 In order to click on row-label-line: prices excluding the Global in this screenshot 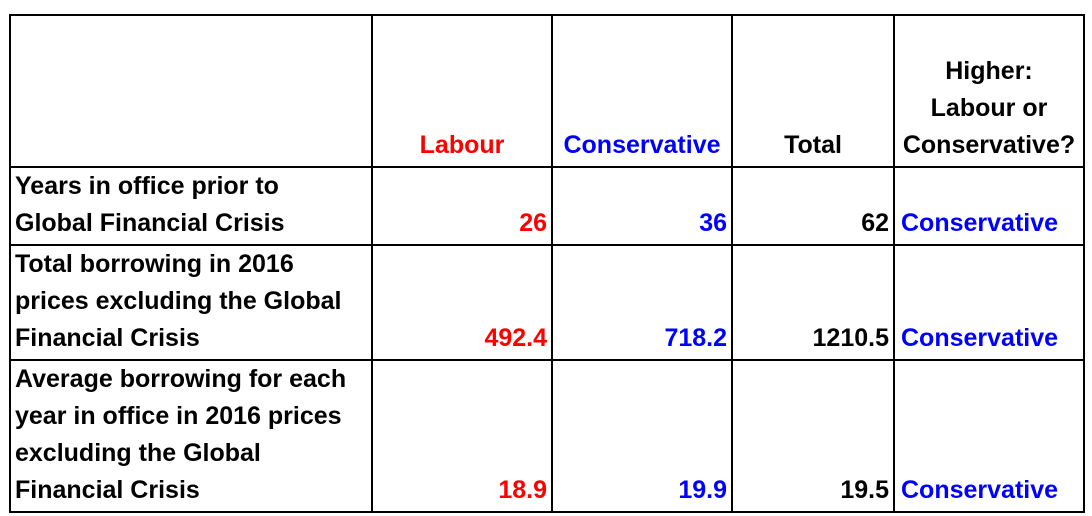, I will do `click(178, 301)`.